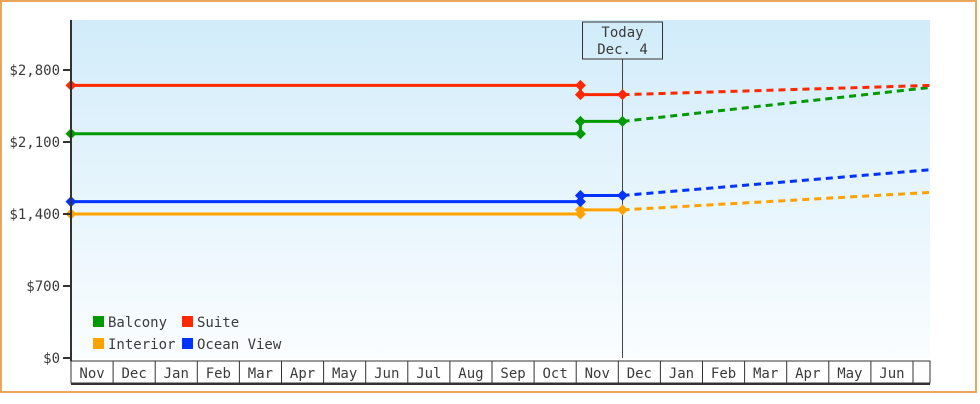  Describe the element at coordinates (218, 323) in the screenshot. I see `legend-label-suite: Suite` at that location.